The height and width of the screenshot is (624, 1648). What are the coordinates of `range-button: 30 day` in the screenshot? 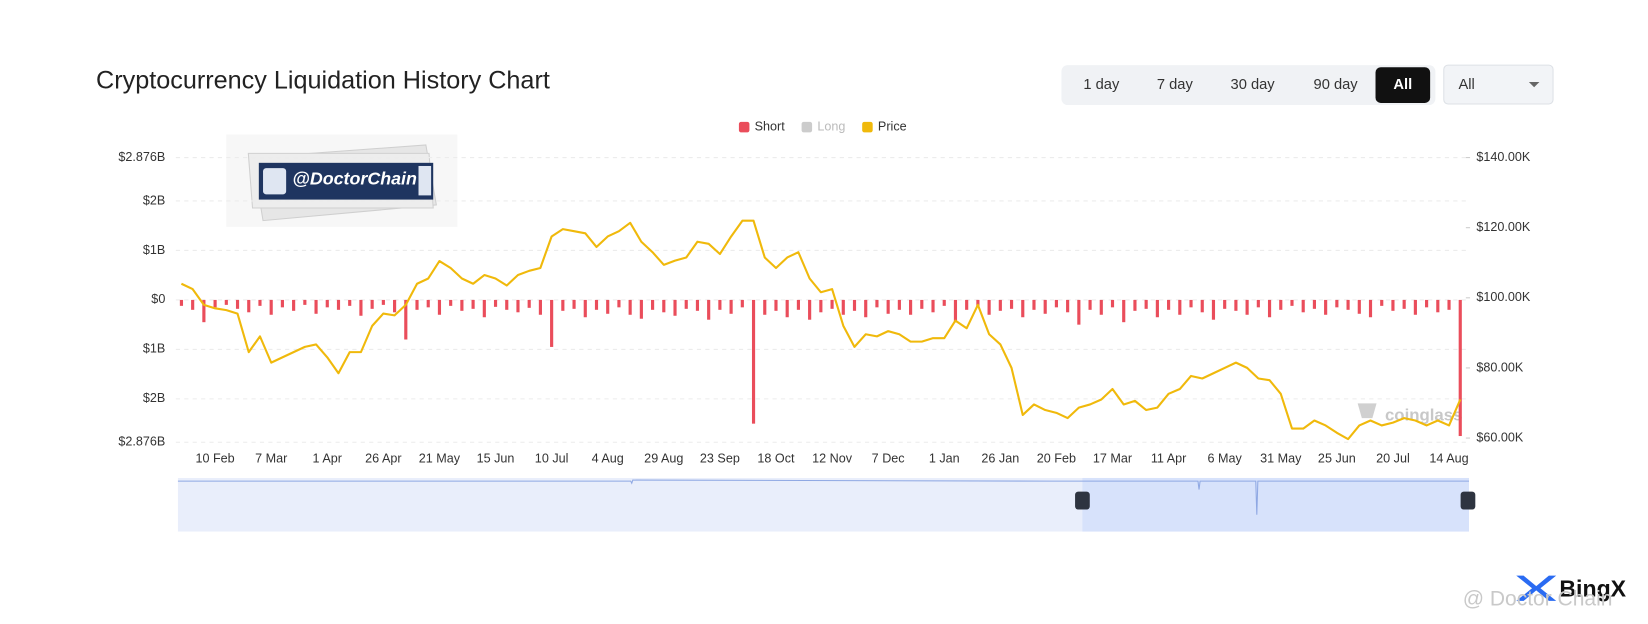 It's located at (1253, 85).